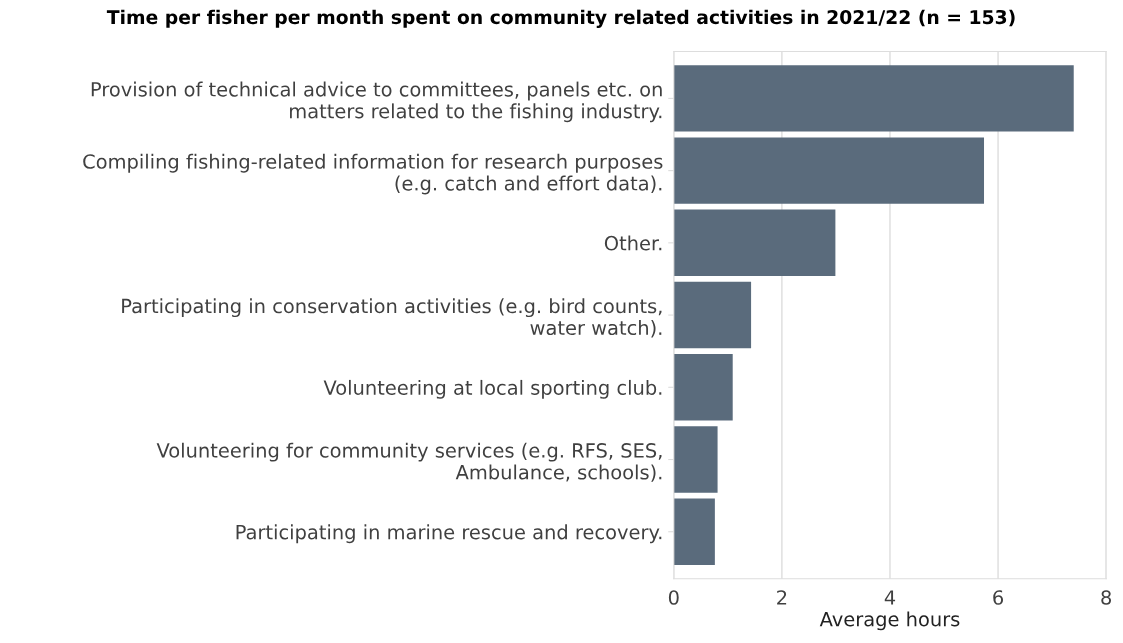  Describe the element at coordinates (376, 102) in the screenshot. I see `y-tick-label: Provision of technical advice to committees, panels etc. on matters related to the fishing industry.` at that location.